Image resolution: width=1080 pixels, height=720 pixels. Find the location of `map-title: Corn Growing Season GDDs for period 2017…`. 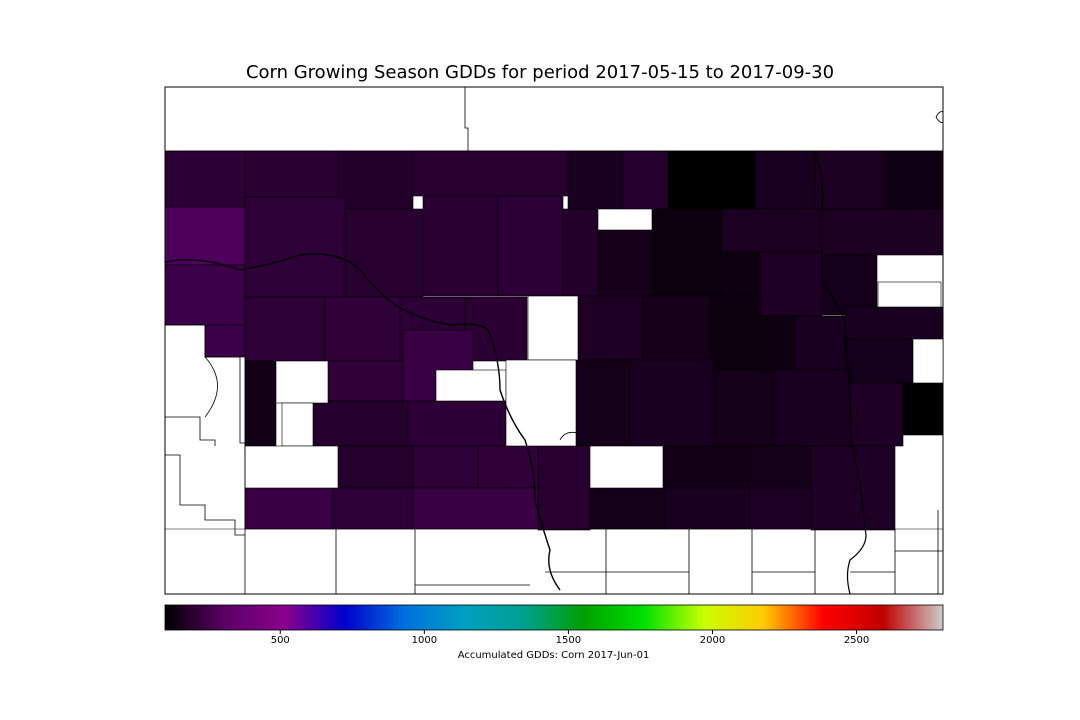

map-title: Corn Growing Season GDDs for period 2017… is located at coordinates (540, 72).